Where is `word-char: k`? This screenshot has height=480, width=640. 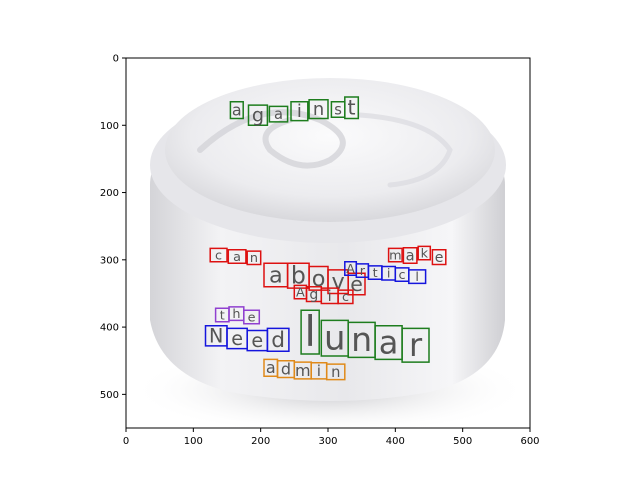 word-char: k is located at coordinates (425, 253).